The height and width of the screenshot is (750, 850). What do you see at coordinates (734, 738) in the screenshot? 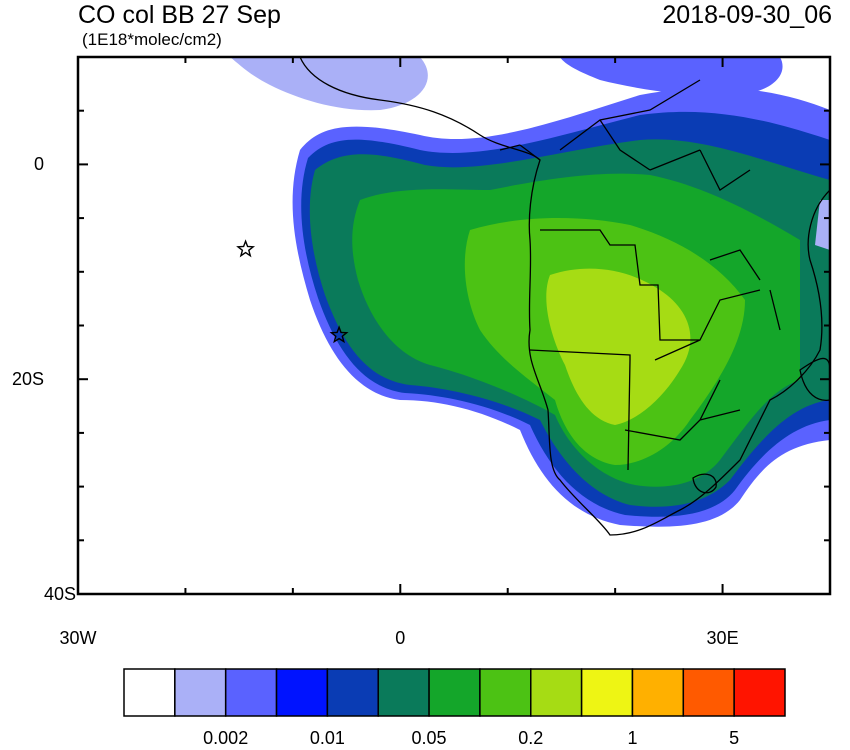
I see `colorbar-label: 5` at bounding box center [734, 738].